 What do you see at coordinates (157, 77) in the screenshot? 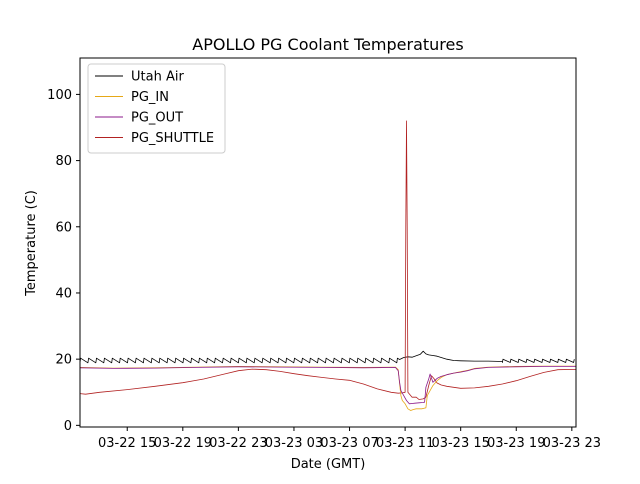
I see `legend-label: Utah Air` at bounding box center [157, 77].